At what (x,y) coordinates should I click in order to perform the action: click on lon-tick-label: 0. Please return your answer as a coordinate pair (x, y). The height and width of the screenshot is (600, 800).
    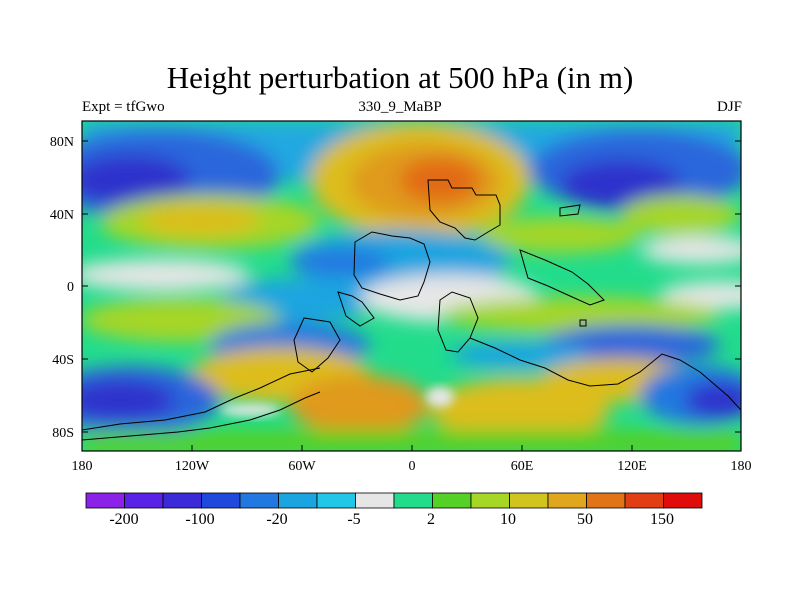
    Looking at the image, I should click on (412, 466).